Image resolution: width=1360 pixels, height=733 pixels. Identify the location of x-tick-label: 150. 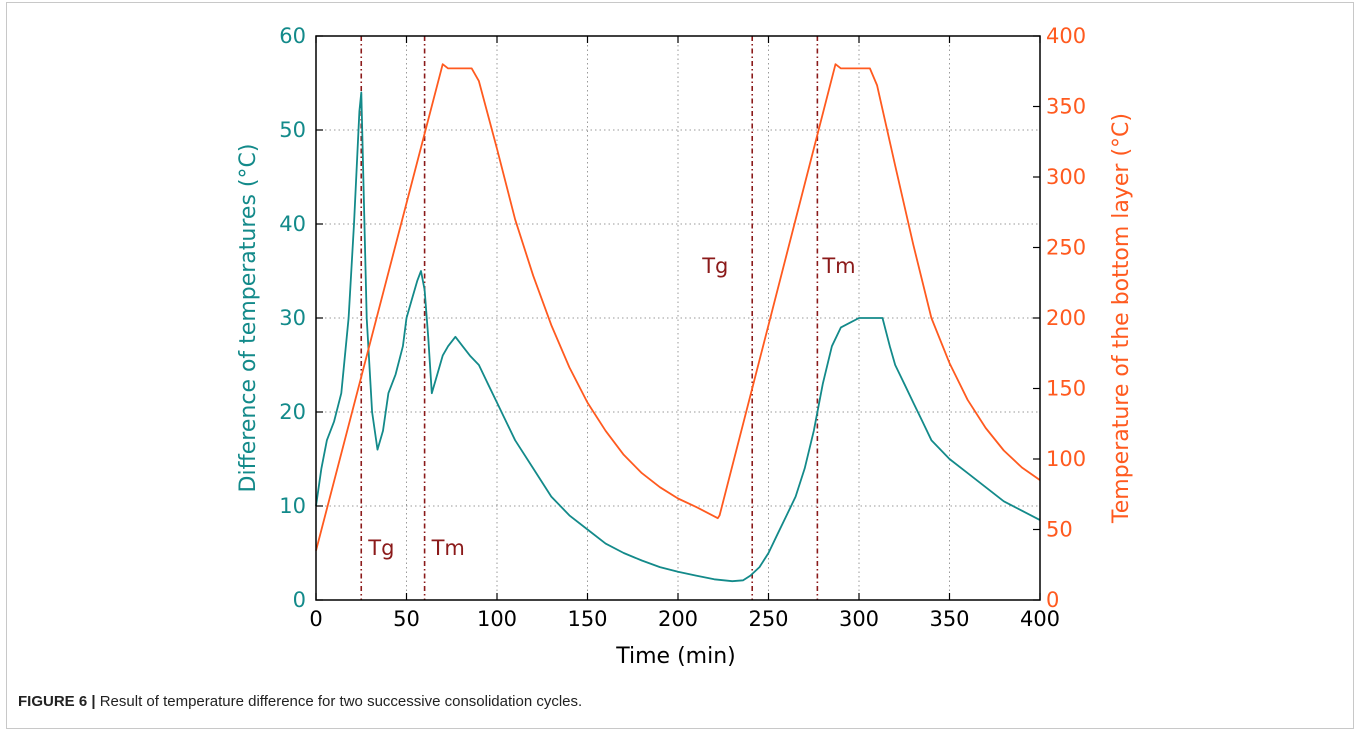
(587, 619).